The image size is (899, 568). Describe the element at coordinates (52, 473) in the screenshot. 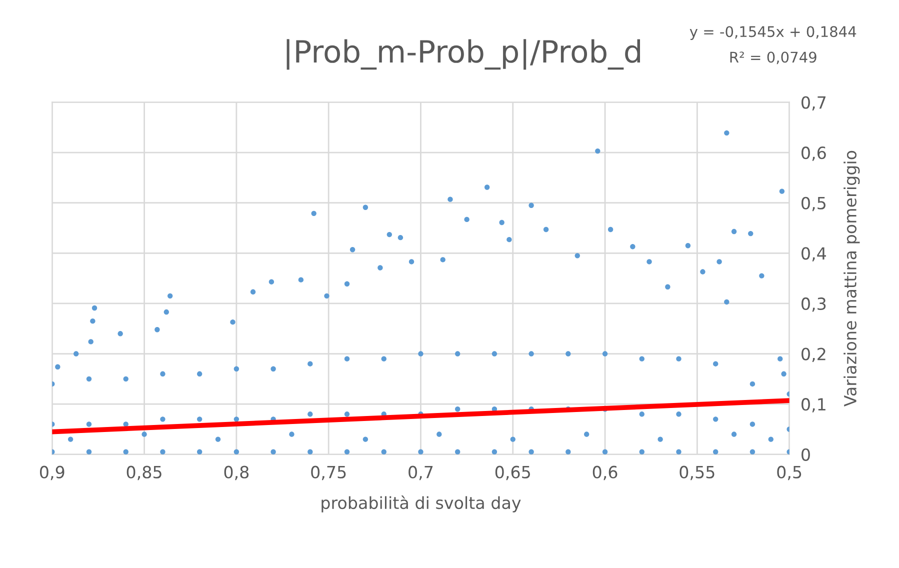

I see `x-tick-label: 0,9` at that location.